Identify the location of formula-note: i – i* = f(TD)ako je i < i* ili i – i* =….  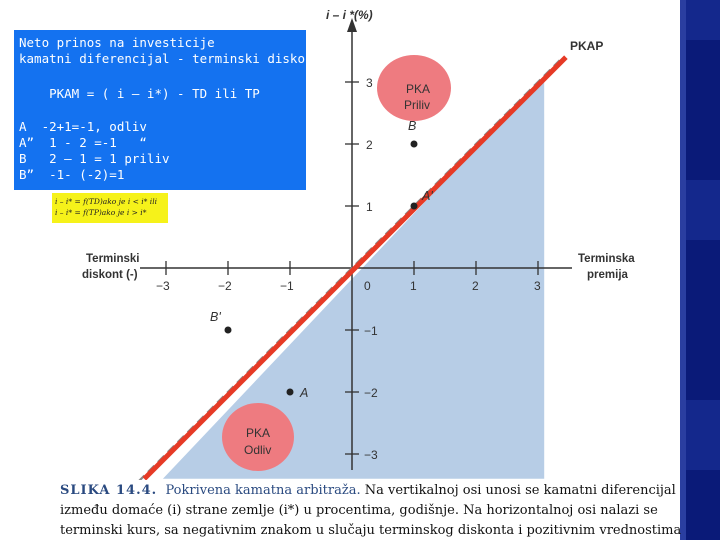
(110, 208).